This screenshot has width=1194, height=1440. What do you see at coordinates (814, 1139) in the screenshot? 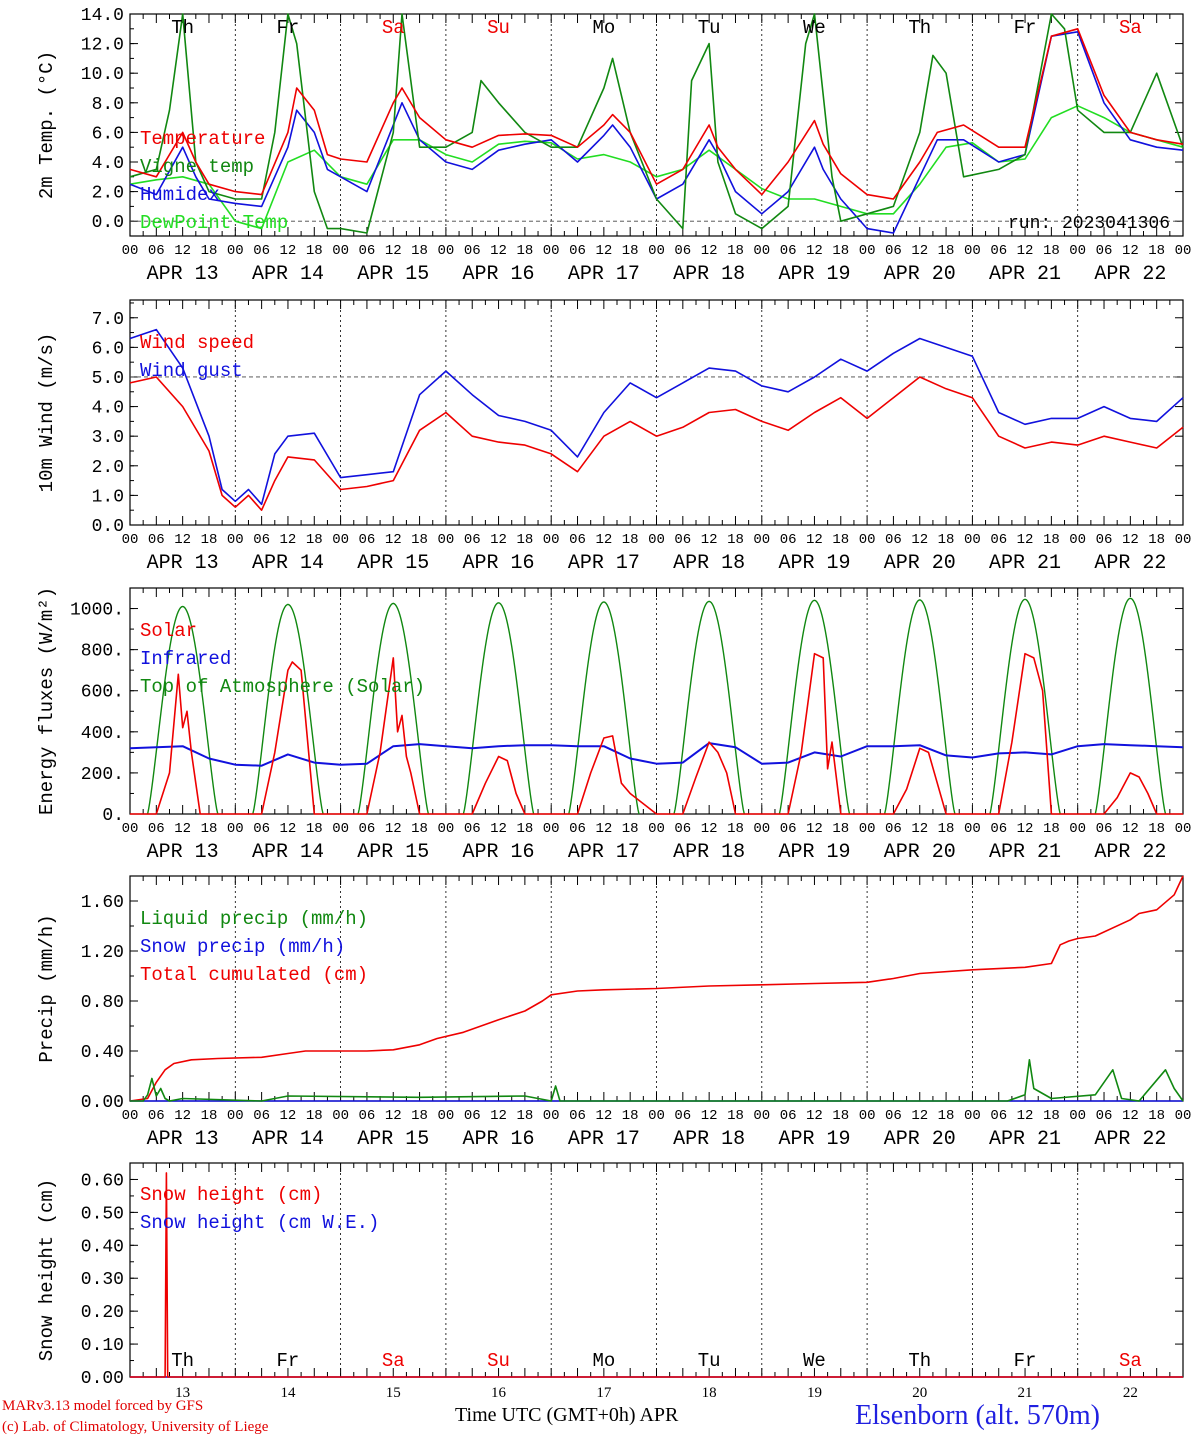
I see `date-label: APR 19` at bounding box center [814, 1139].